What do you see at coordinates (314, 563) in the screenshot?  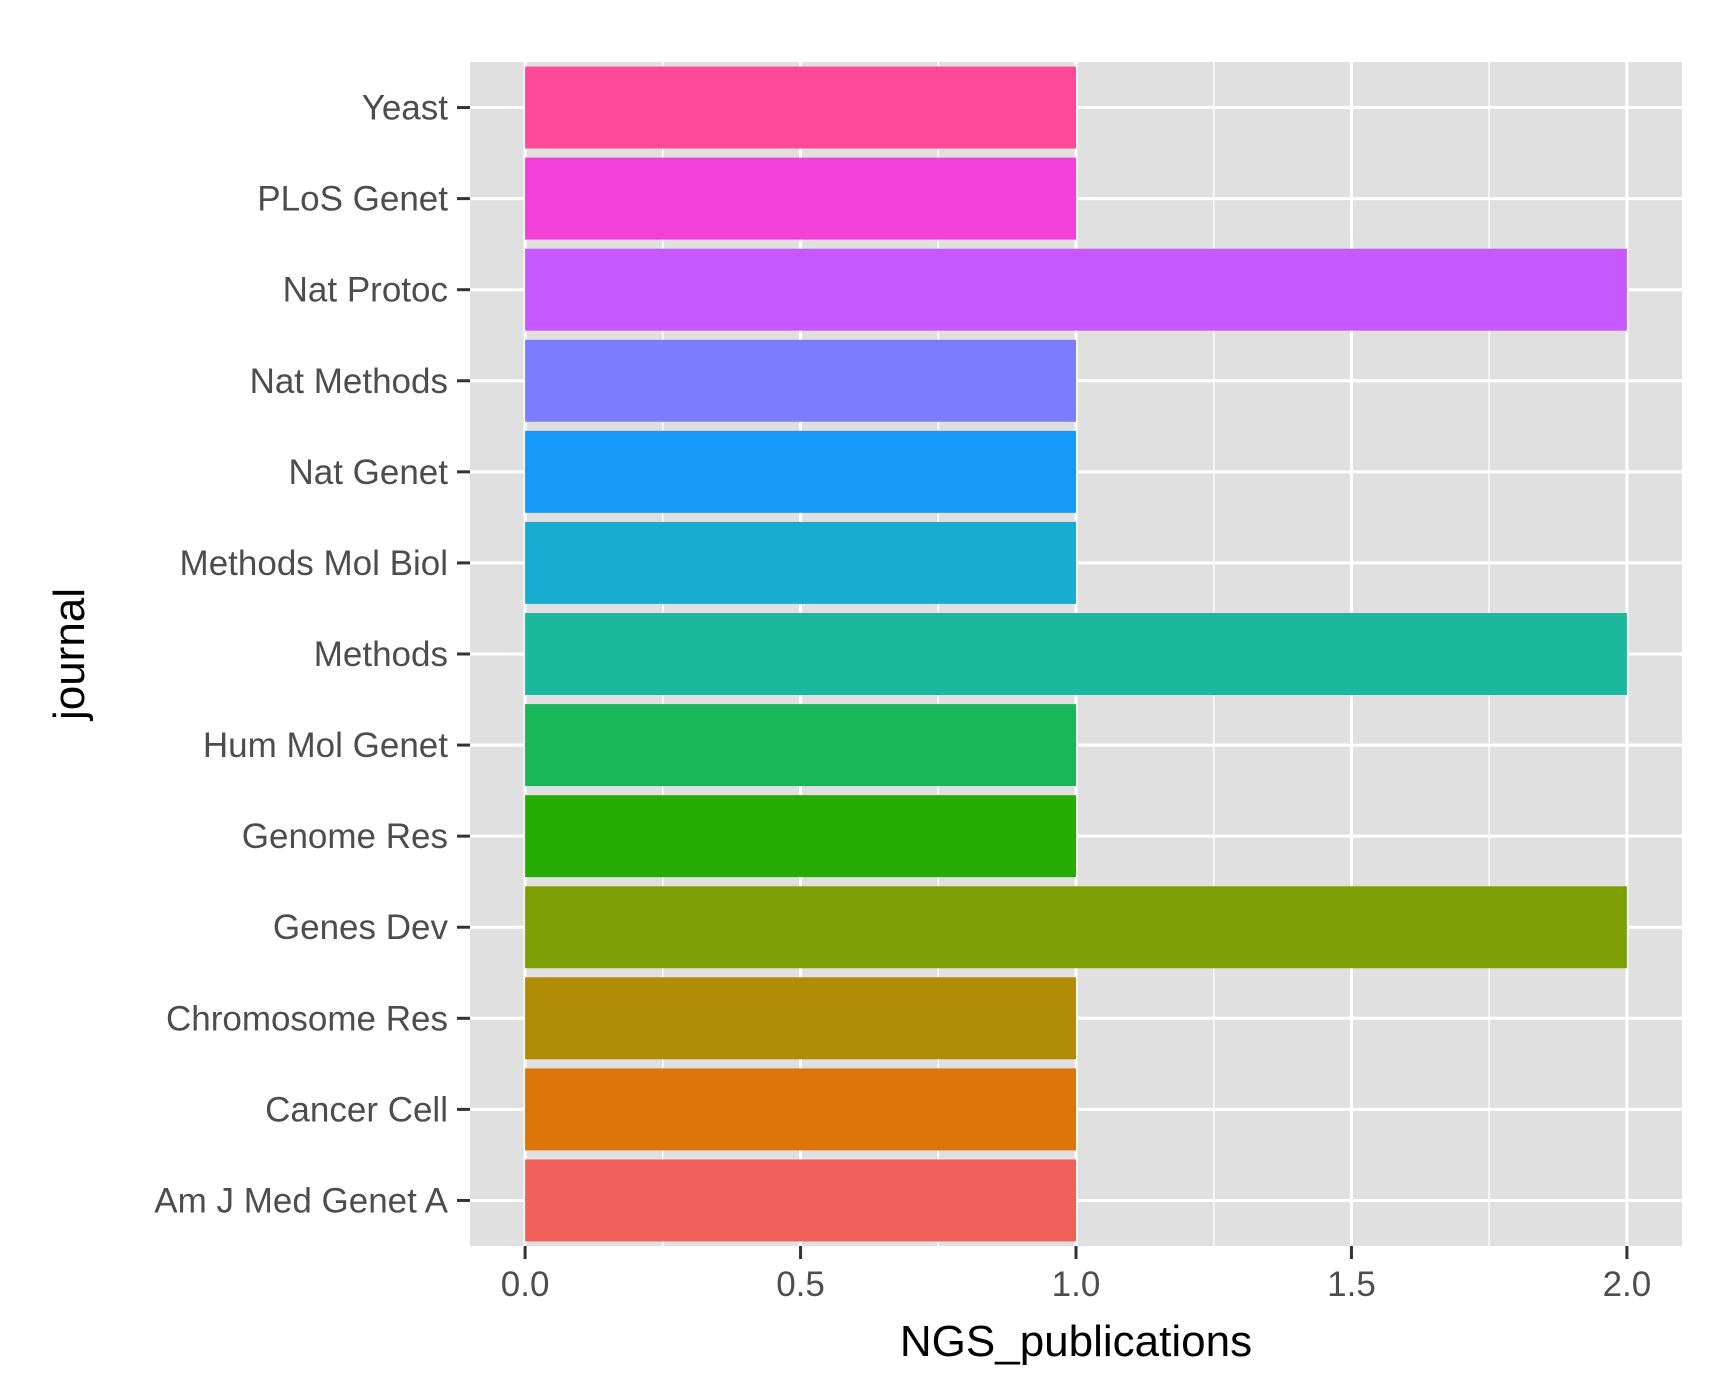 I see `y-tick-label: Methods Mol Biol` at bounding box center [314, 563].